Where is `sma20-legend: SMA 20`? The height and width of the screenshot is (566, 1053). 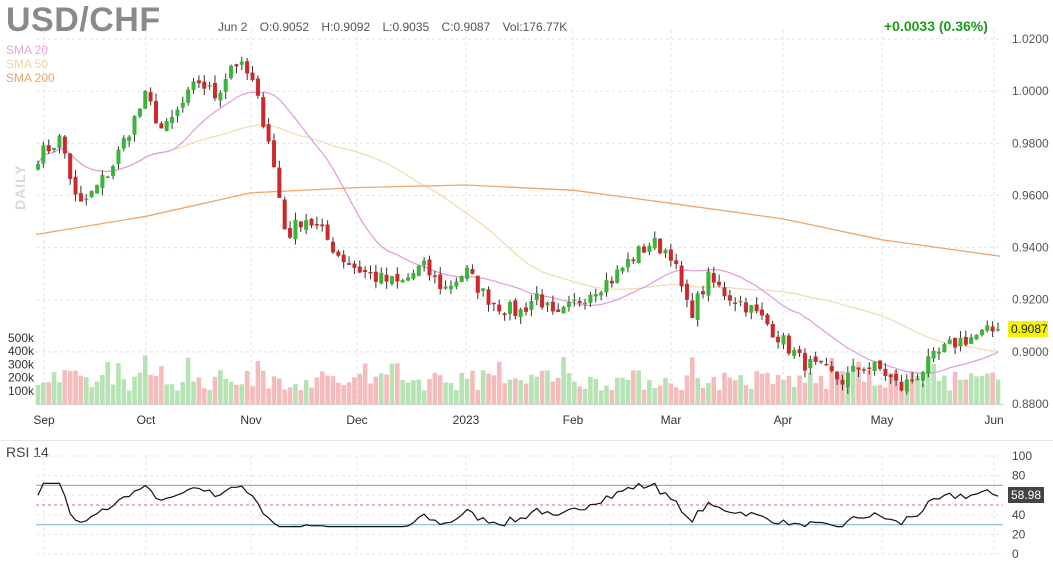 sma20-legend: SMA 20 is located at coordinates (27, 50).